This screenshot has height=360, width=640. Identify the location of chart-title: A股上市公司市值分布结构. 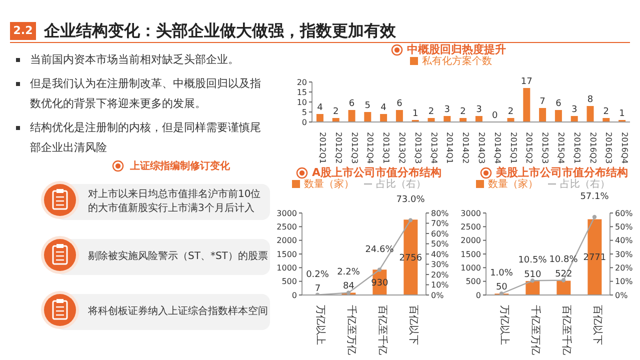
(377, 172).